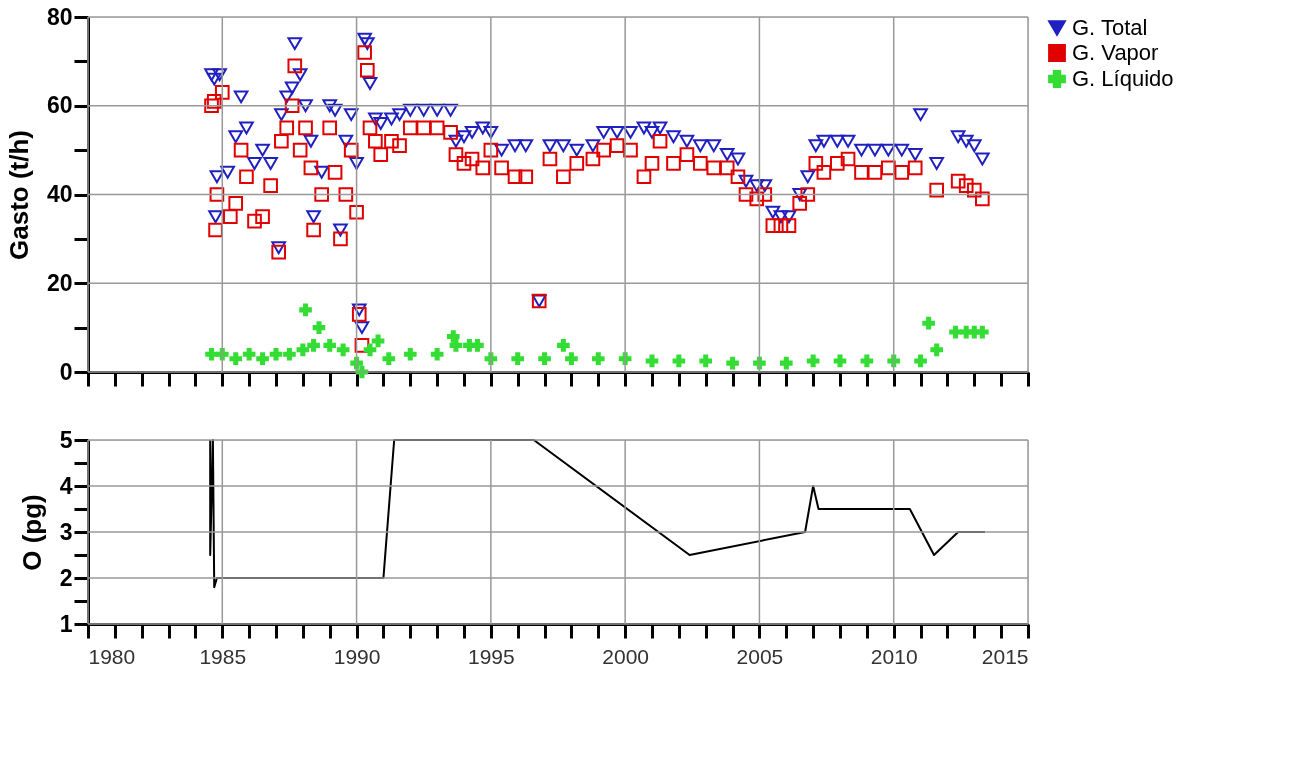 The width and height of the screenshot is (1315, 782). I want to click on y-tick-label: 20, so click(59, 282).